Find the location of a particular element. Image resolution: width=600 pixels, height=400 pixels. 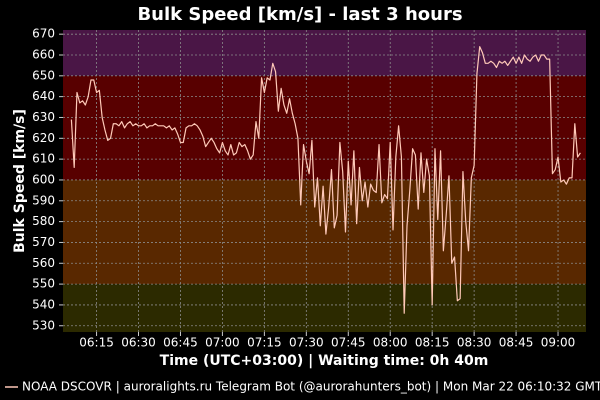

y-tick-label: 620 is located at coordinates (43, 138).